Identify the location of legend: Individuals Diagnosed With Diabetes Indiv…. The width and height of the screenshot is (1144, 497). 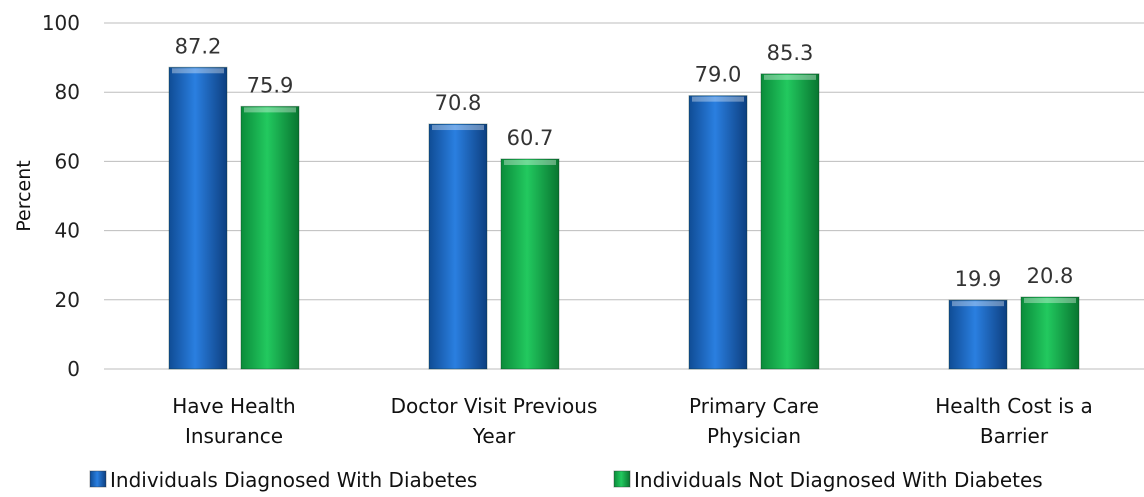
(566, 480).